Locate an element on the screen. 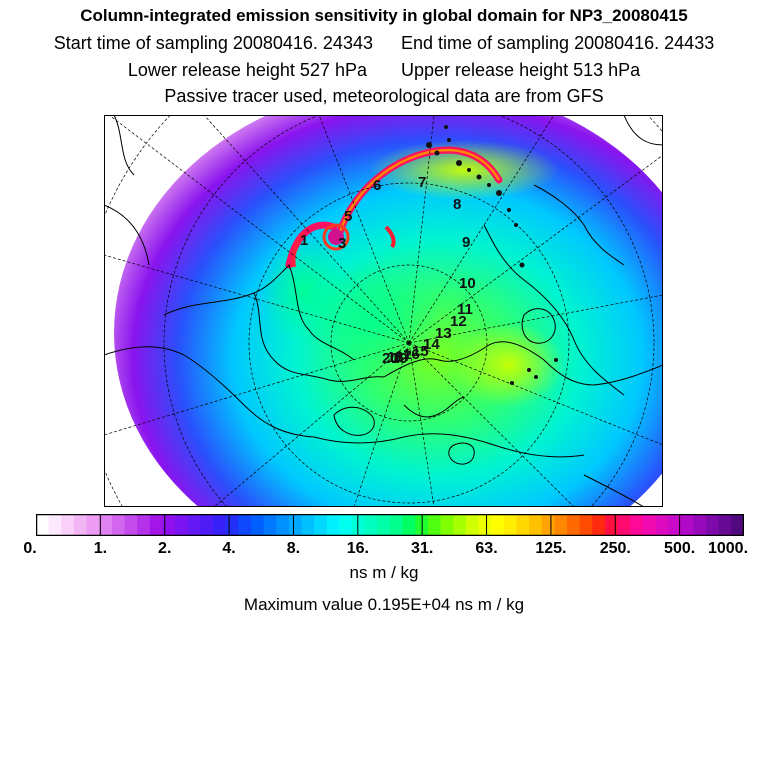 The width and height of the screenshot is (768, 768). start-time-label: Start time of sampling 20080416. 24343 is located at coordinates (213, 43).